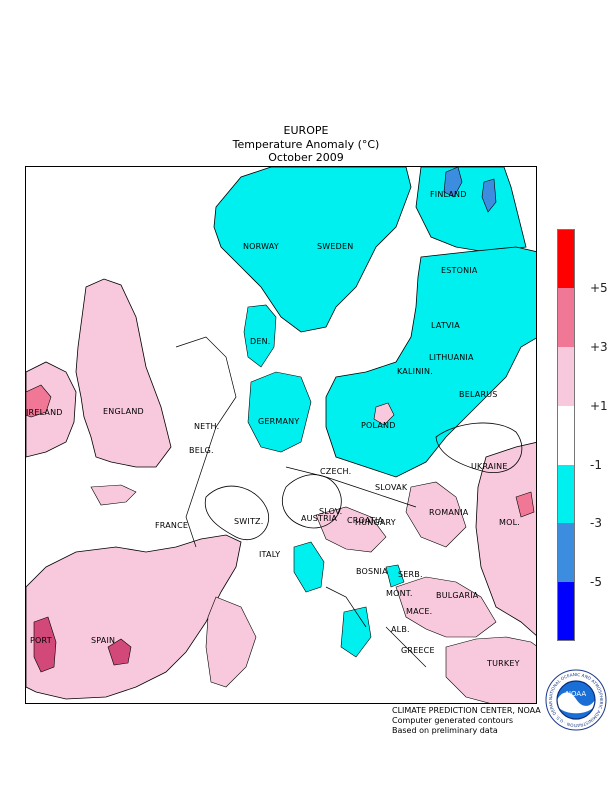 Image resolution: width=612 pixels, height=792 pixels. Describe the element at coordinates (576, 694) in the screenshot. I see `noaa-center-text: NOAA` at that location.